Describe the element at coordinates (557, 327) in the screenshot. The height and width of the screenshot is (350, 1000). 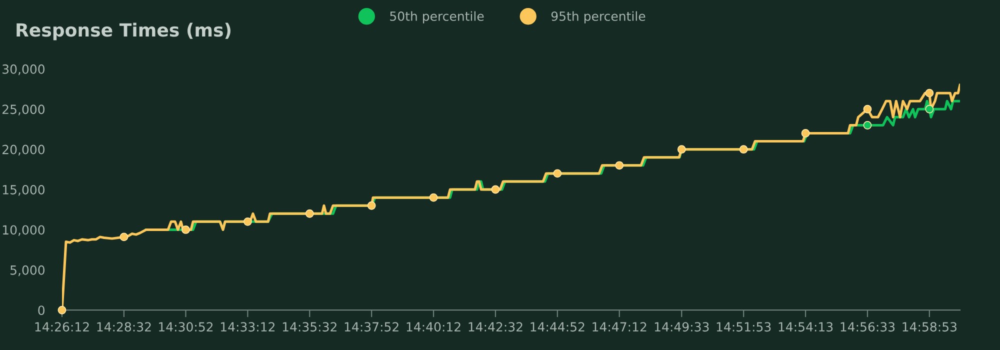
I see `x-tick-label: 14:44:52` at that location.